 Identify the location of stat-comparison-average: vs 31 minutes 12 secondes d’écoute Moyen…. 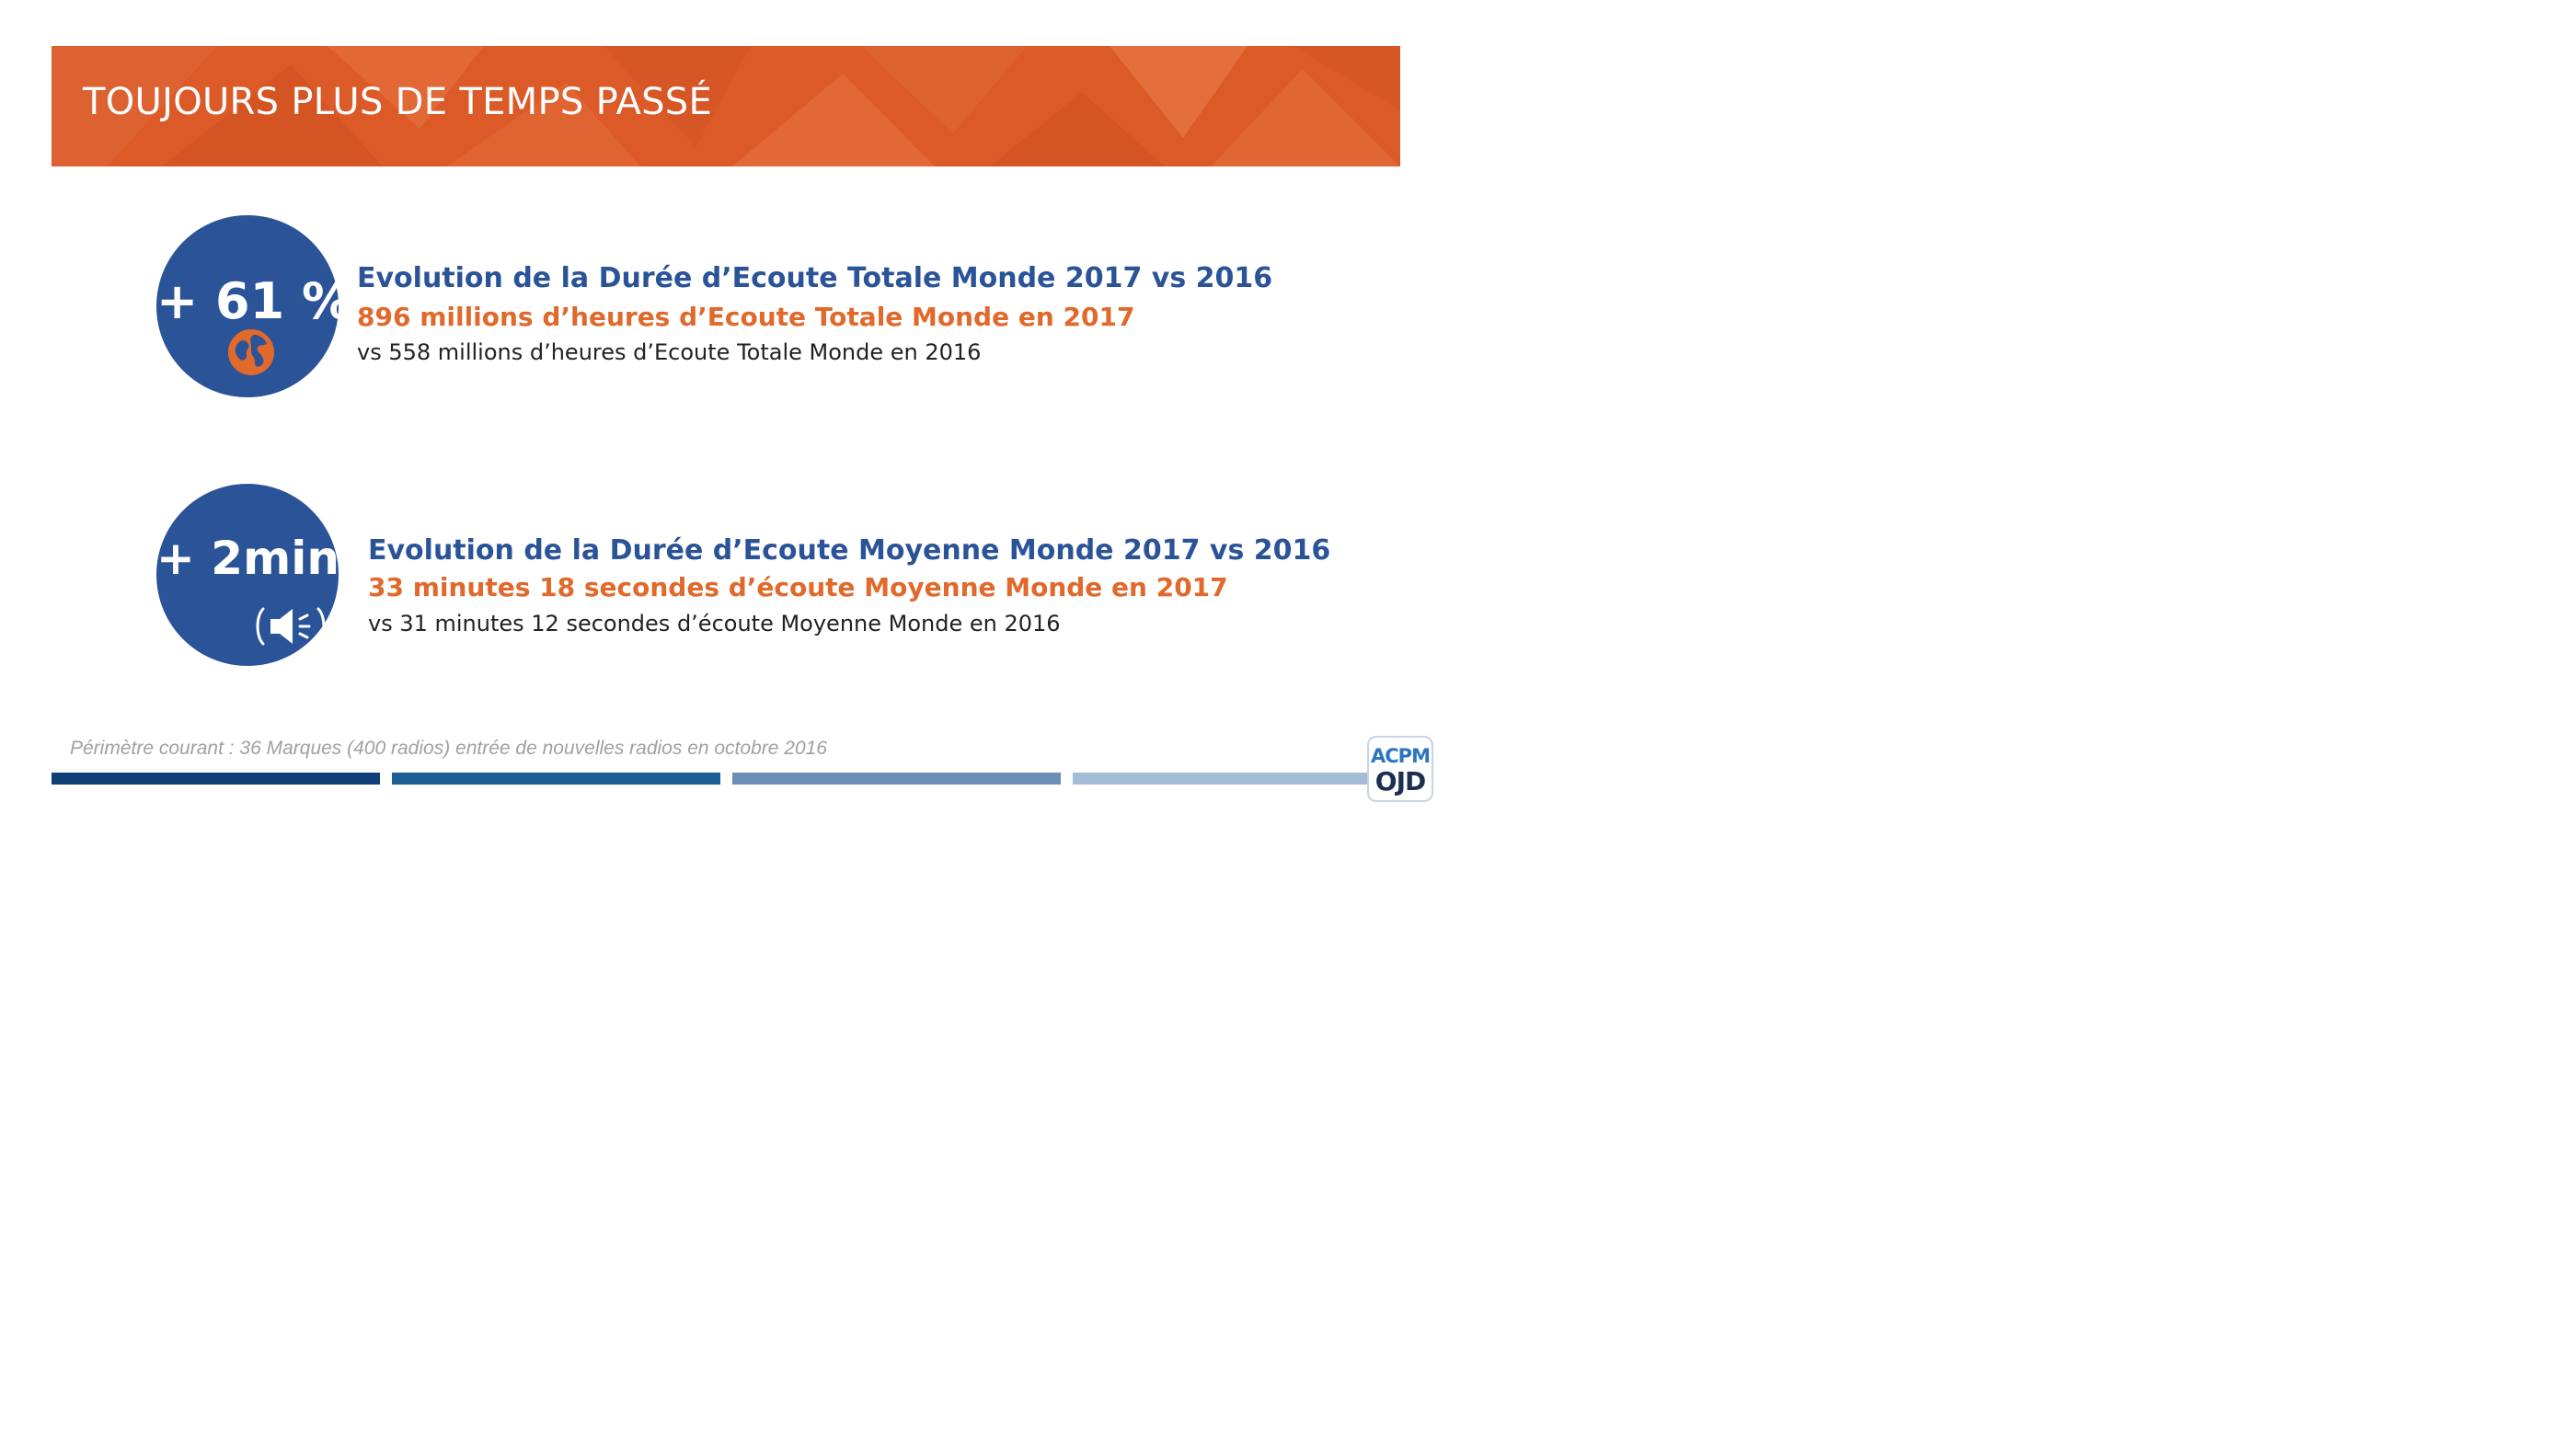
(714, 623).